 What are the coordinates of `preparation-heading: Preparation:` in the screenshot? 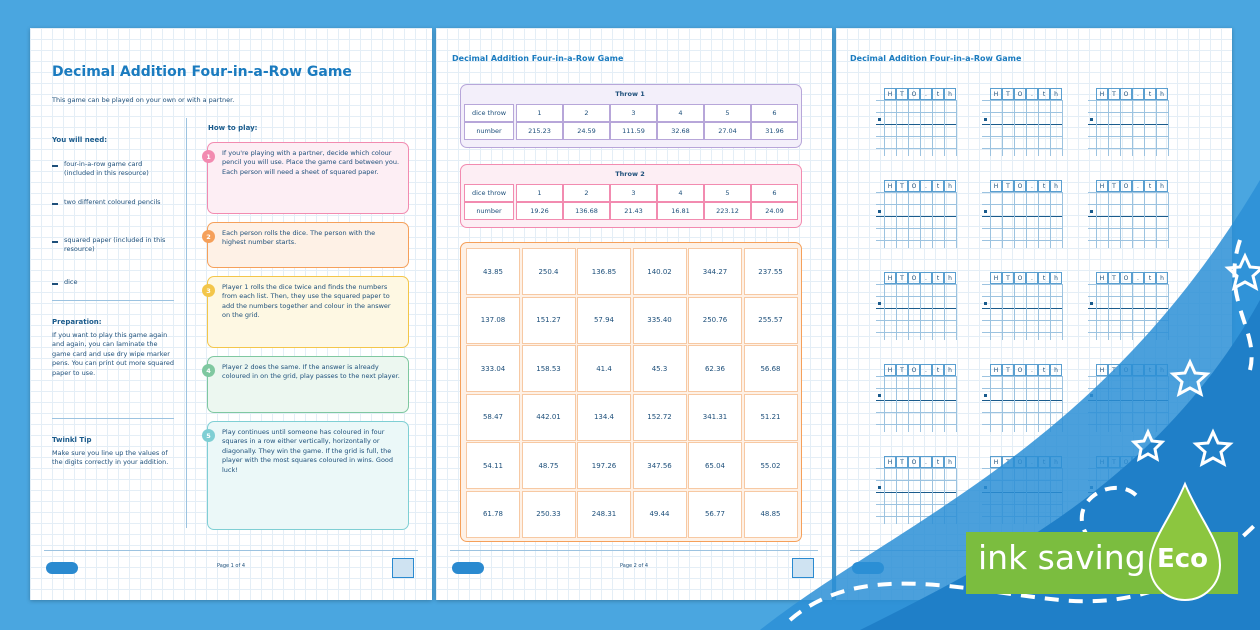 It's located at (77, 322).